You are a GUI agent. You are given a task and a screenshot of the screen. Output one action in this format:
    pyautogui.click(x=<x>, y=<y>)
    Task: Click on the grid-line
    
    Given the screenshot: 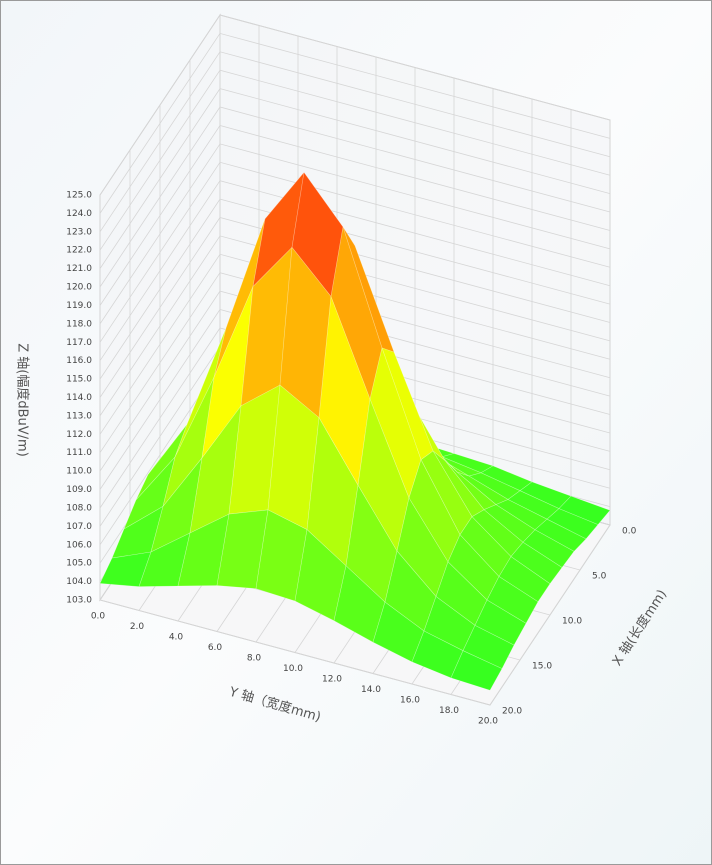 What is the action you would take?
    pyautogui.click(x=550, y=615)
    